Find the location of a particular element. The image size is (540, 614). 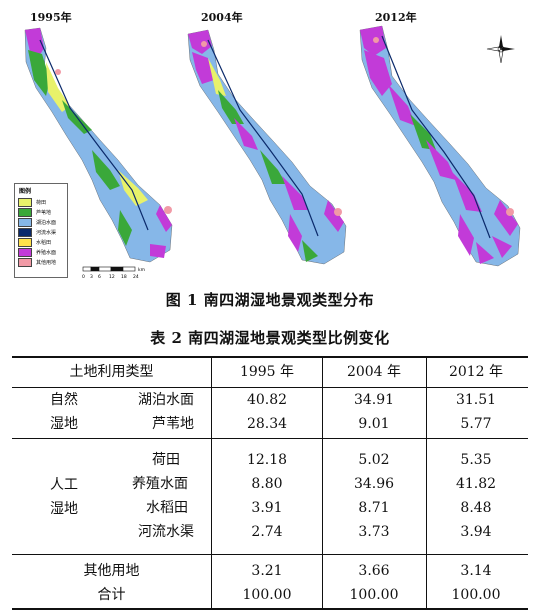

table-cell: 40.82 is located at coordinates (267, 400).